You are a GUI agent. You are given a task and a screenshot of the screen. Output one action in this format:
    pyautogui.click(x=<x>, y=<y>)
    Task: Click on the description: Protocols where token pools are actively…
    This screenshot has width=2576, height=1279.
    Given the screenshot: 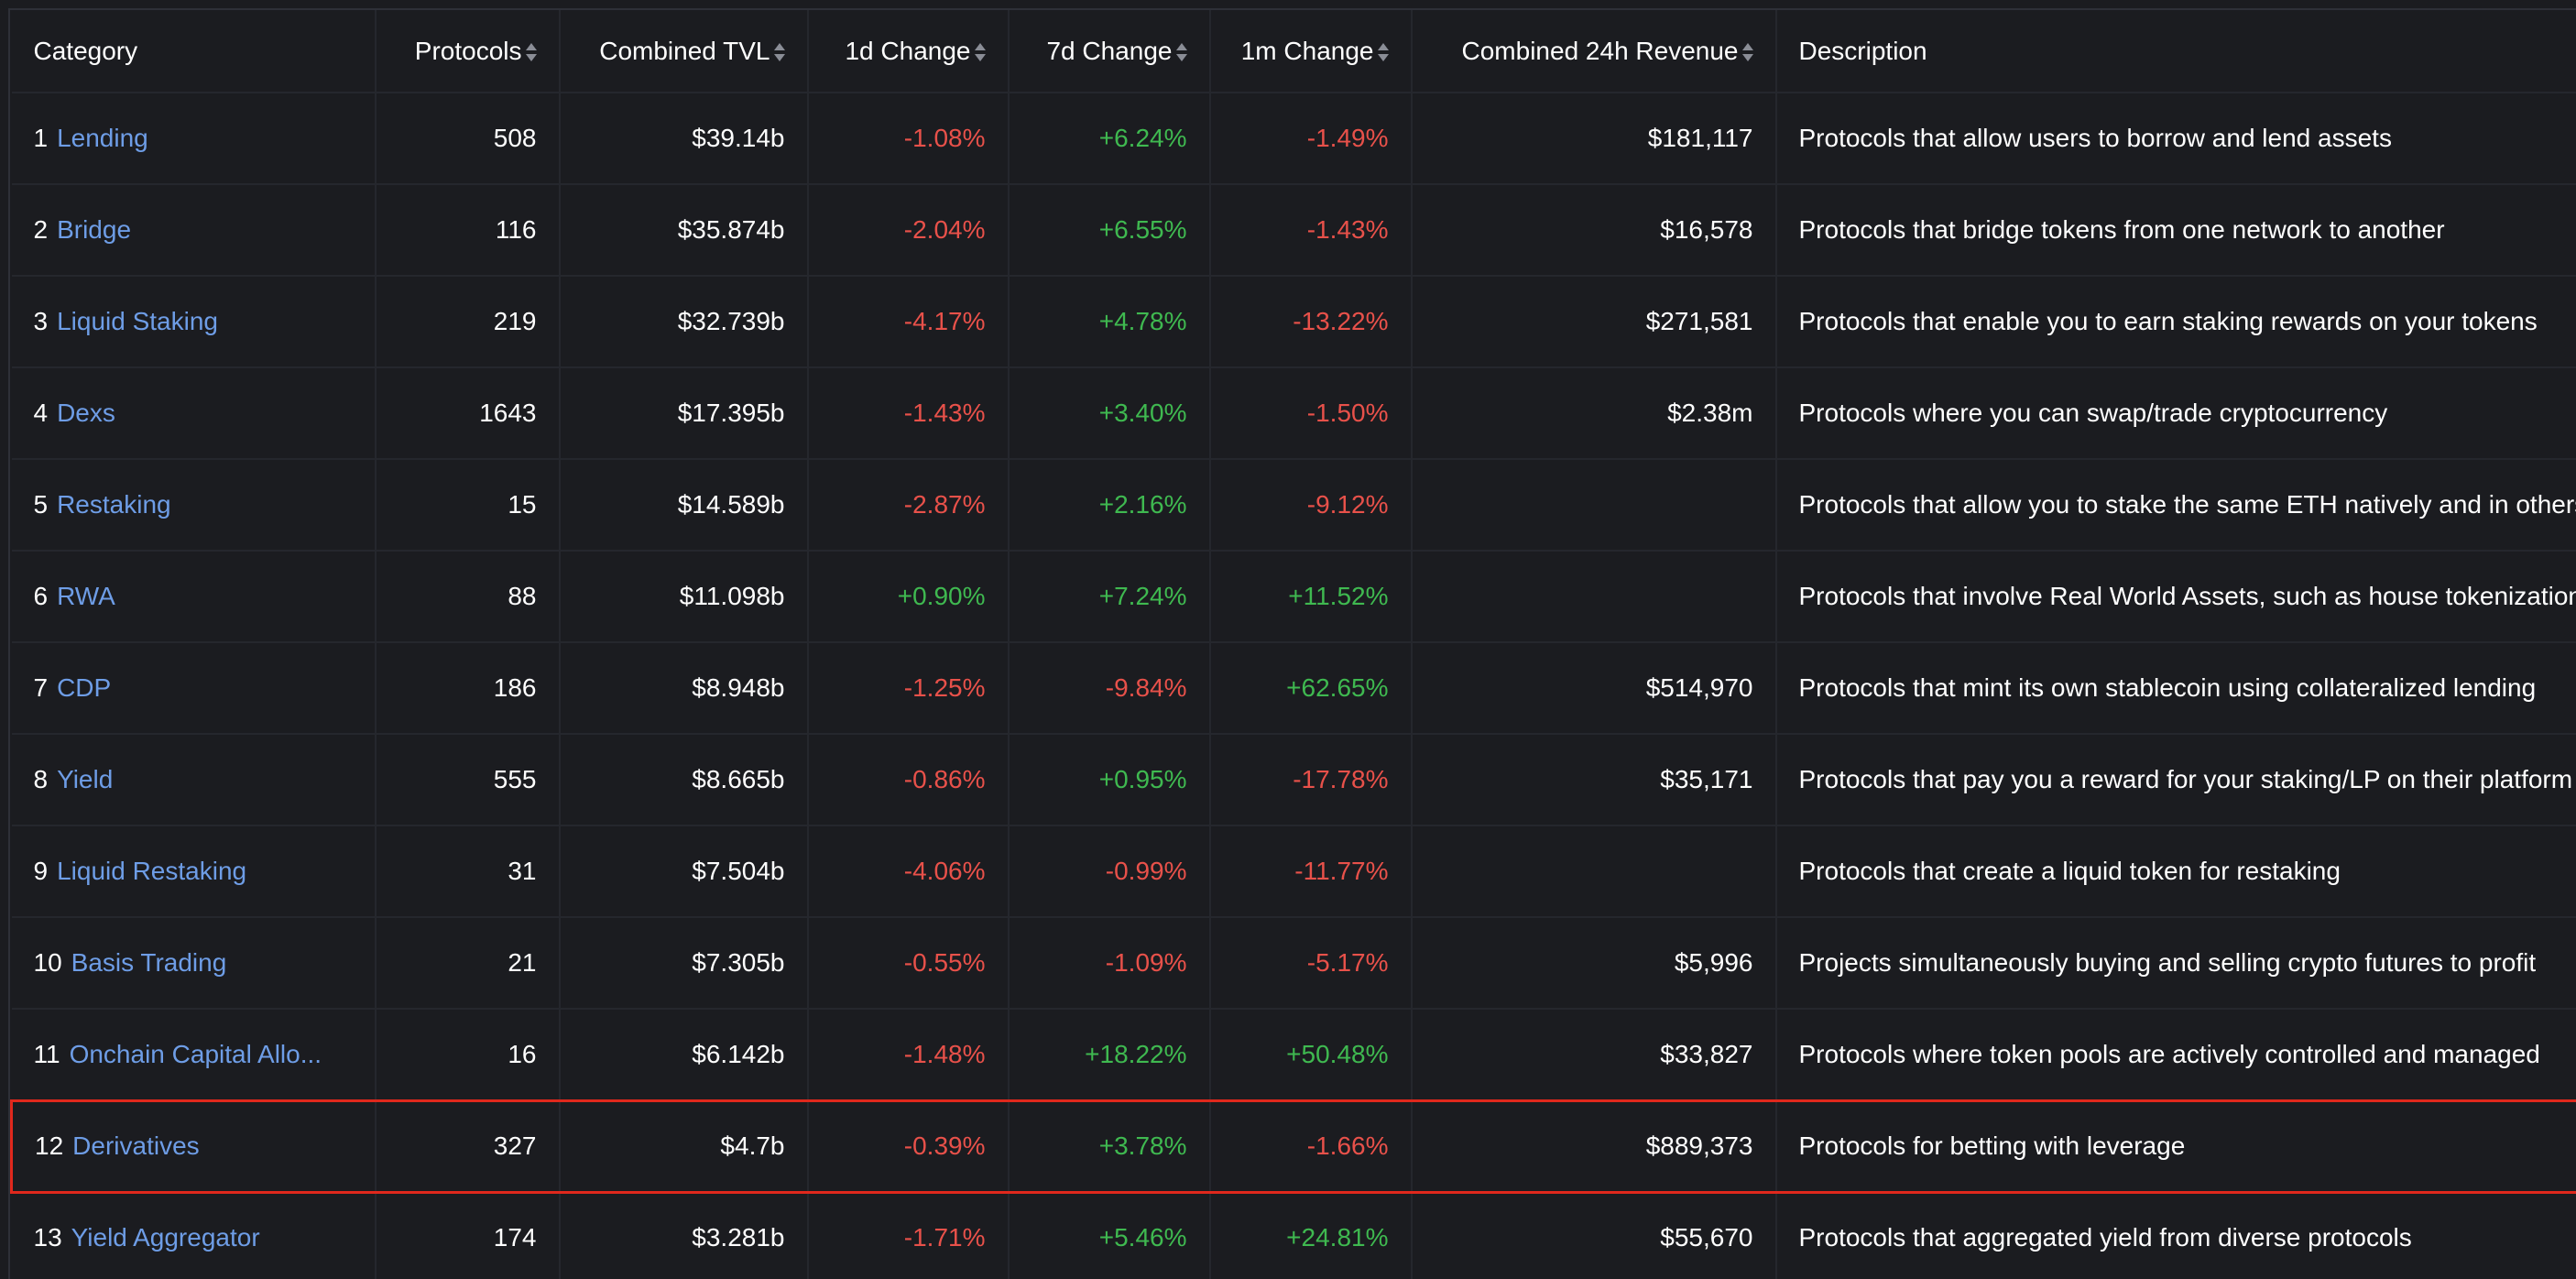 What is the action you would take?
    pyautogui.click(x=2175, y=1055)
    